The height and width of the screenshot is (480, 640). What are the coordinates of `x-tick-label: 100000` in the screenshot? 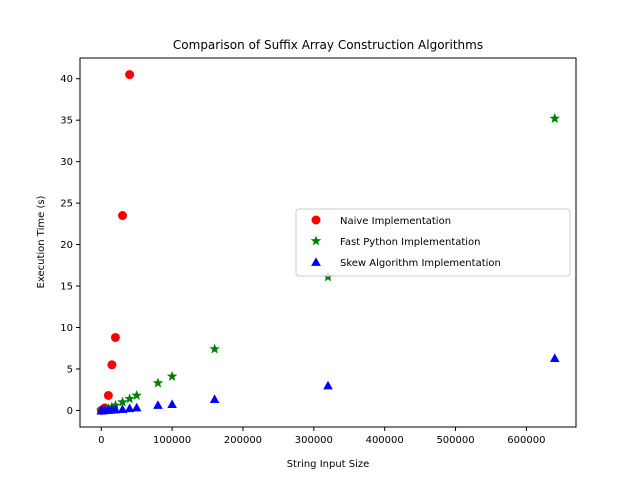 It's located at (172, 440).